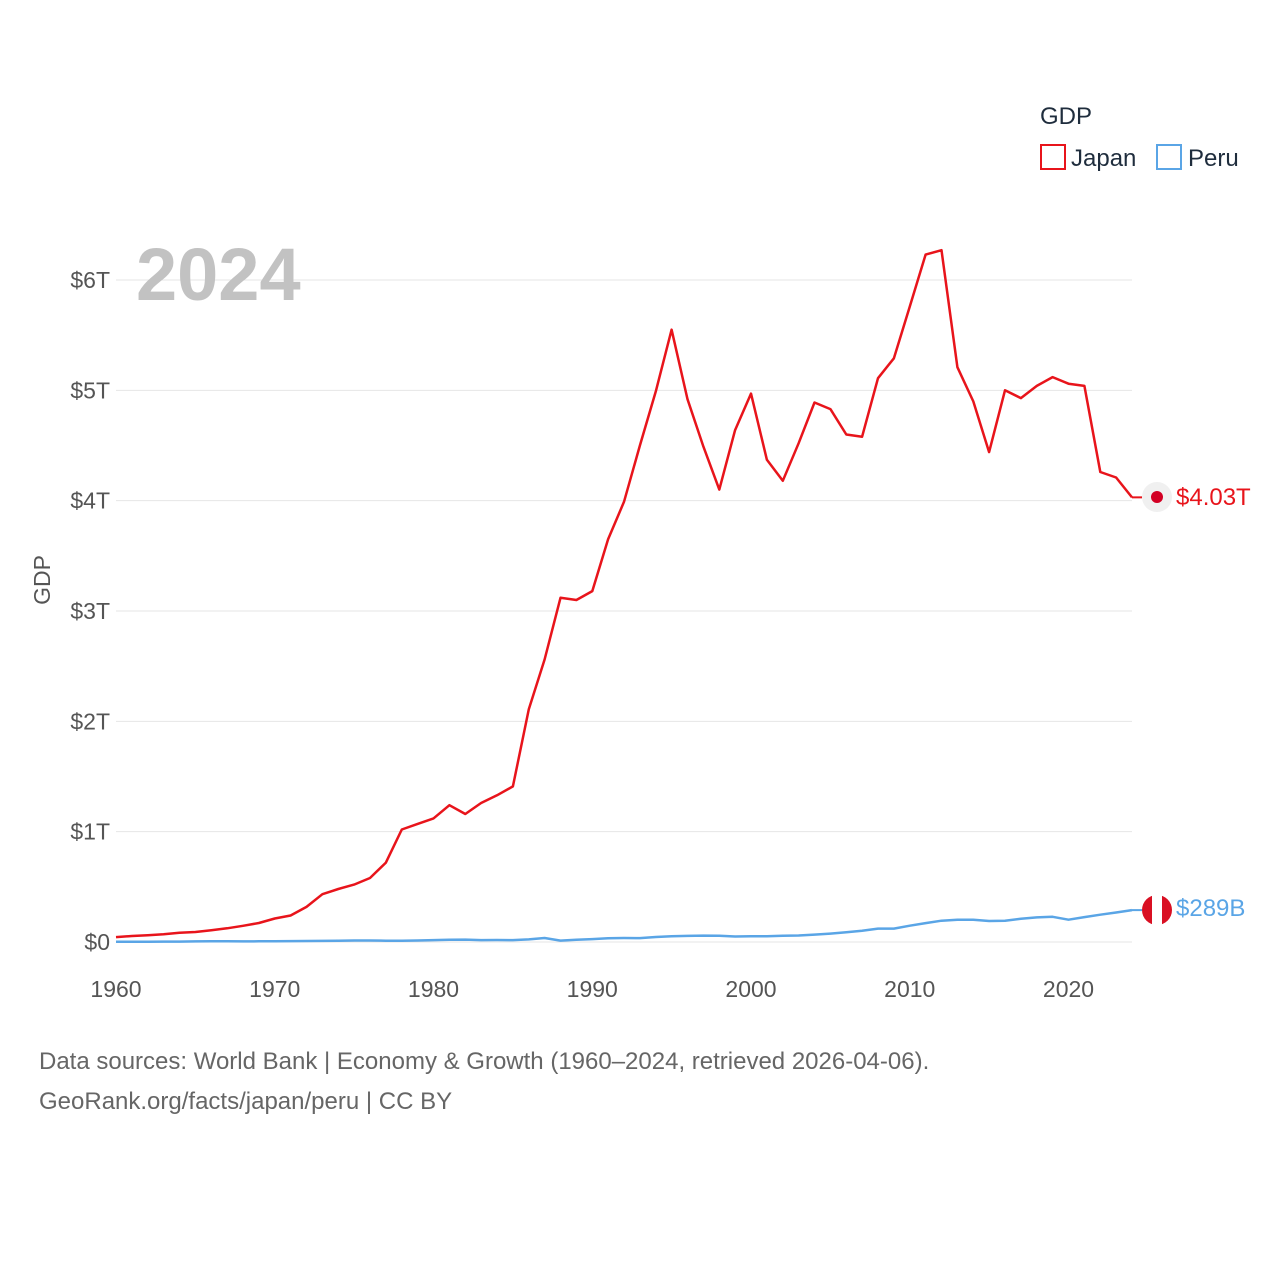 The width and height of the screenshot is (1280, 1280). I want to click on legend-label-japan: Japan, so click(1103, 158).